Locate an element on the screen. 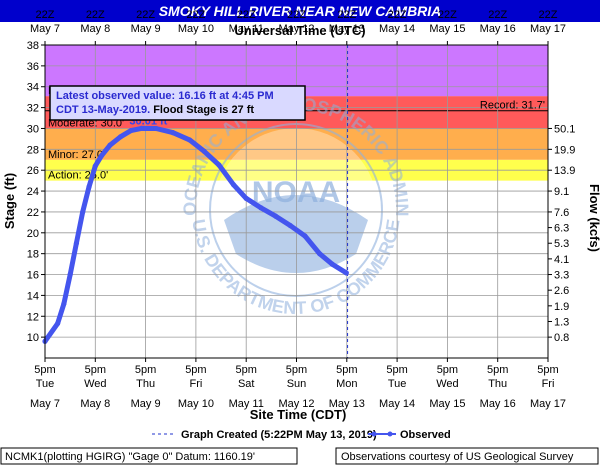  x-tick-date: May 13 is located at coordinates (347, 404).